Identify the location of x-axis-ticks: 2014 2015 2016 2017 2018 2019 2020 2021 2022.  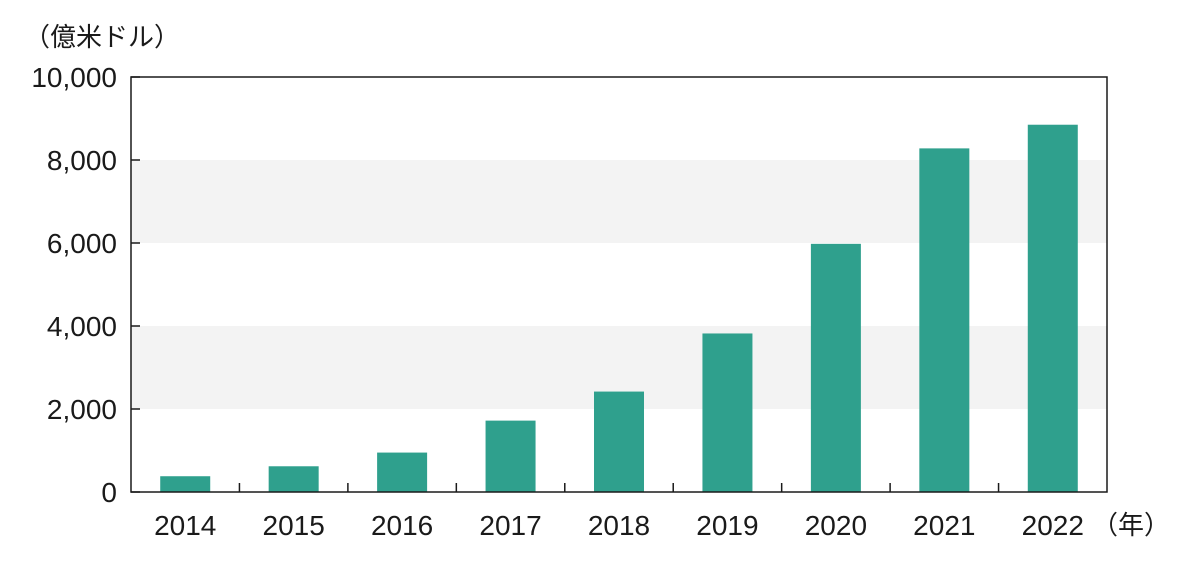
(619, 512).